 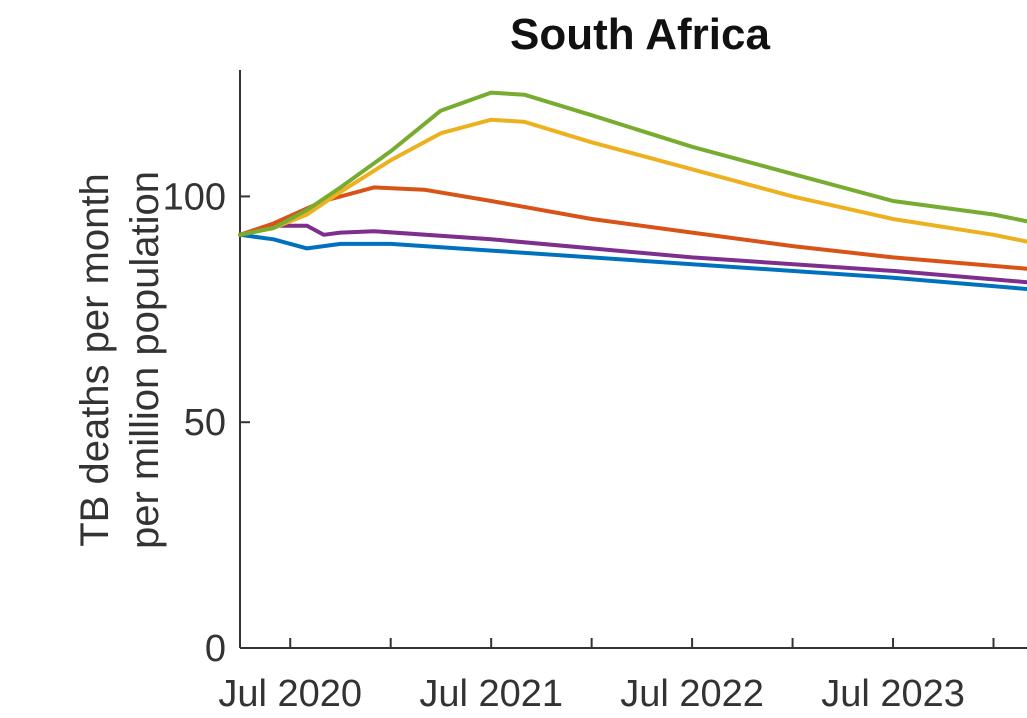 I want to click on y-tick-label: 0, so click(x=215, y=649).